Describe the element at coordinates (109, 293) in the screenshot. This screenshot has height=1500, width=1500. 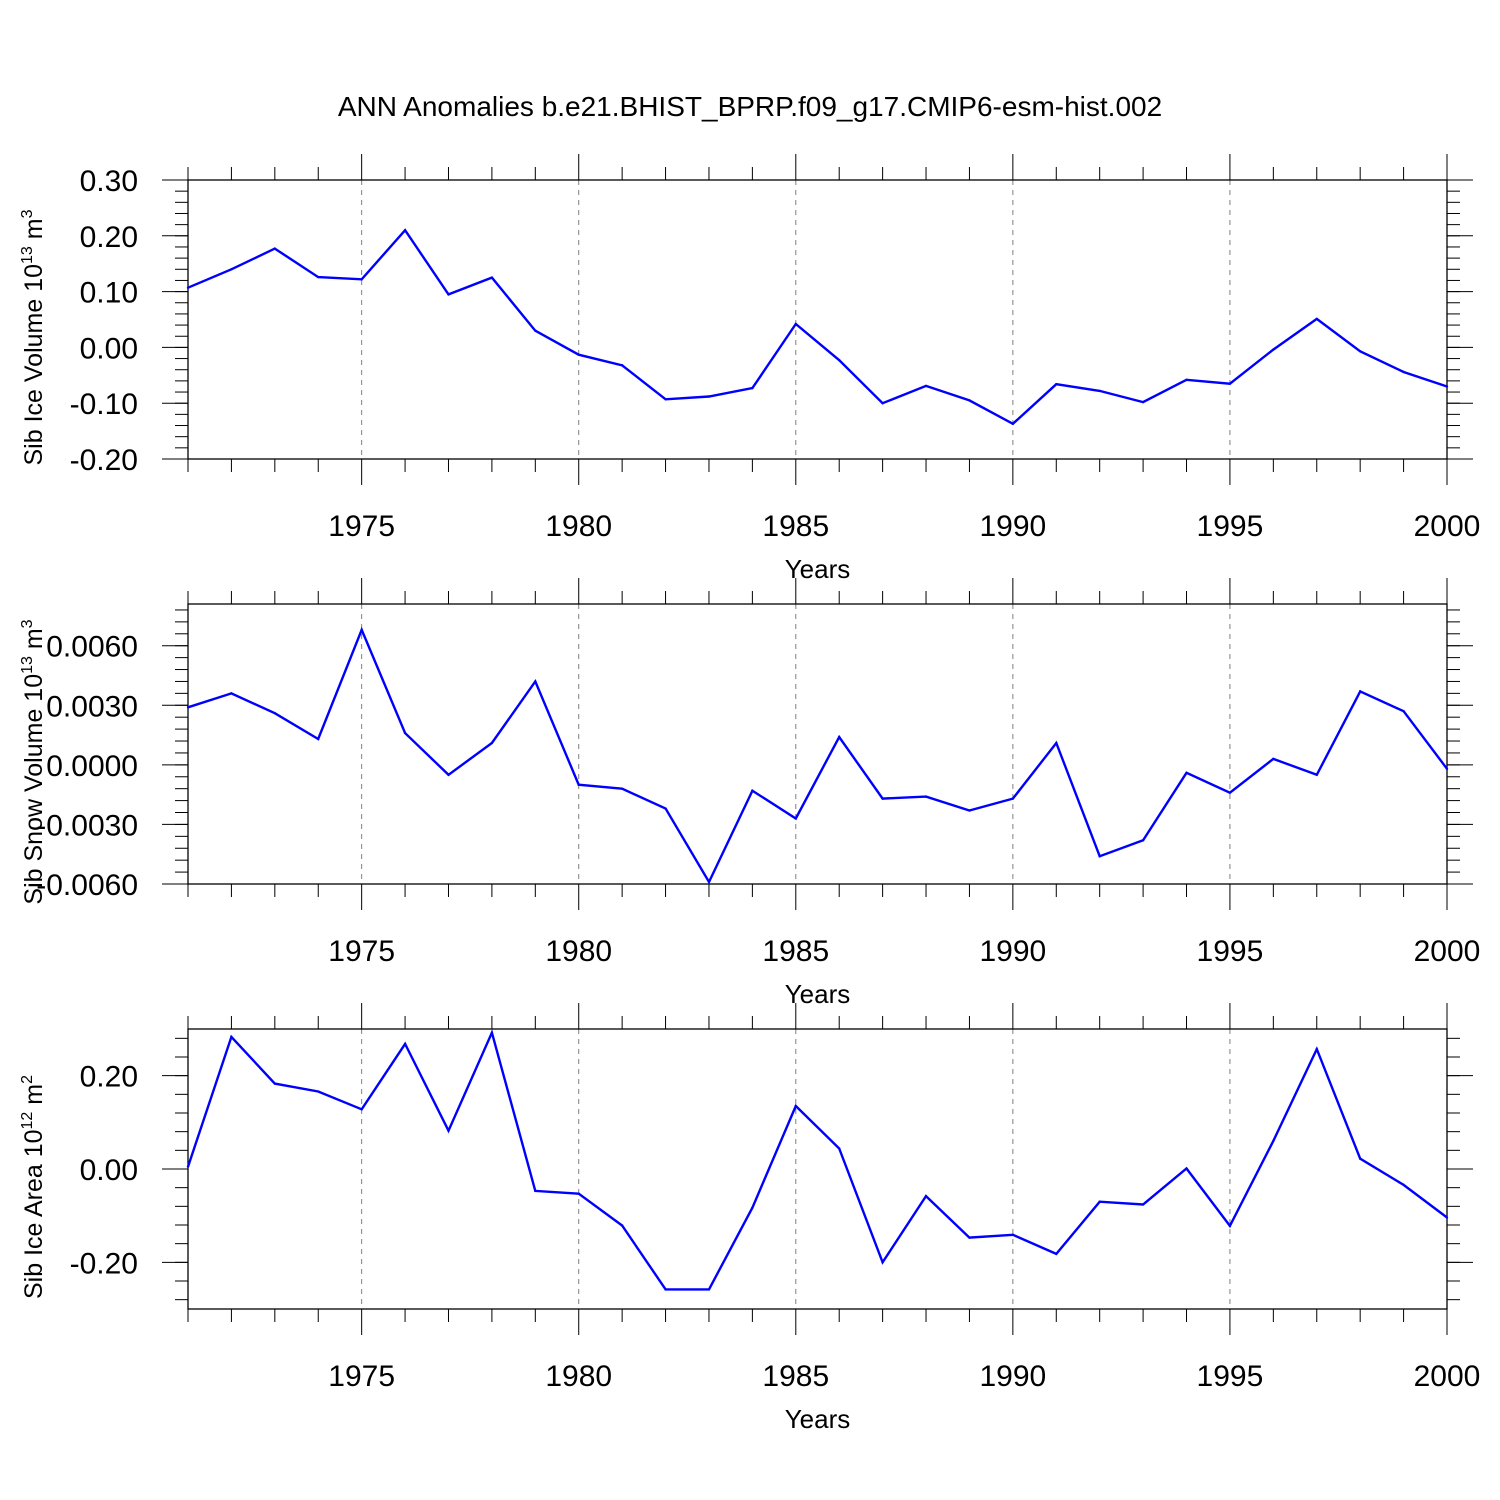
I see `y-tick-label: 0.10` at that location.